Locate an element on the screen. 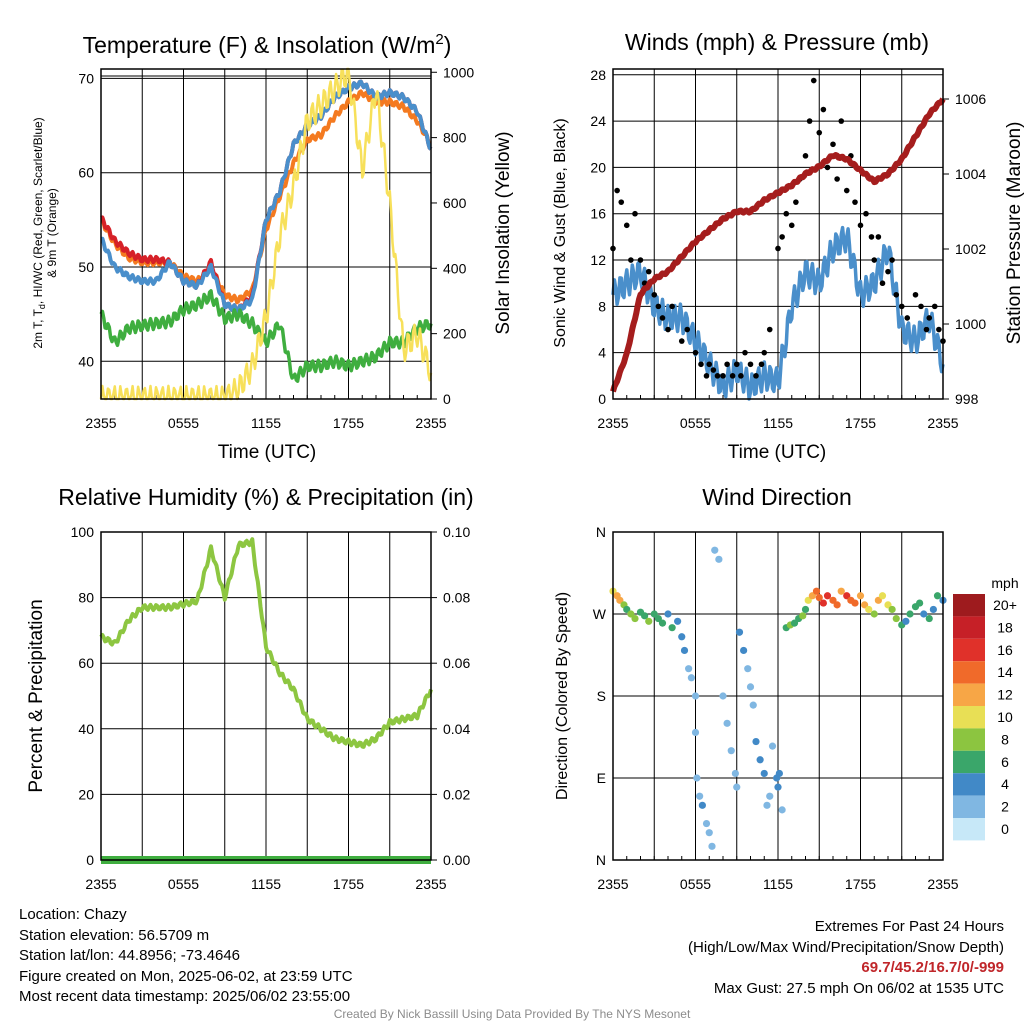 This screenshot has width=1024, height=1024. humidity-y2-tick-label: 0.00 is located at coordinates (456, 860).